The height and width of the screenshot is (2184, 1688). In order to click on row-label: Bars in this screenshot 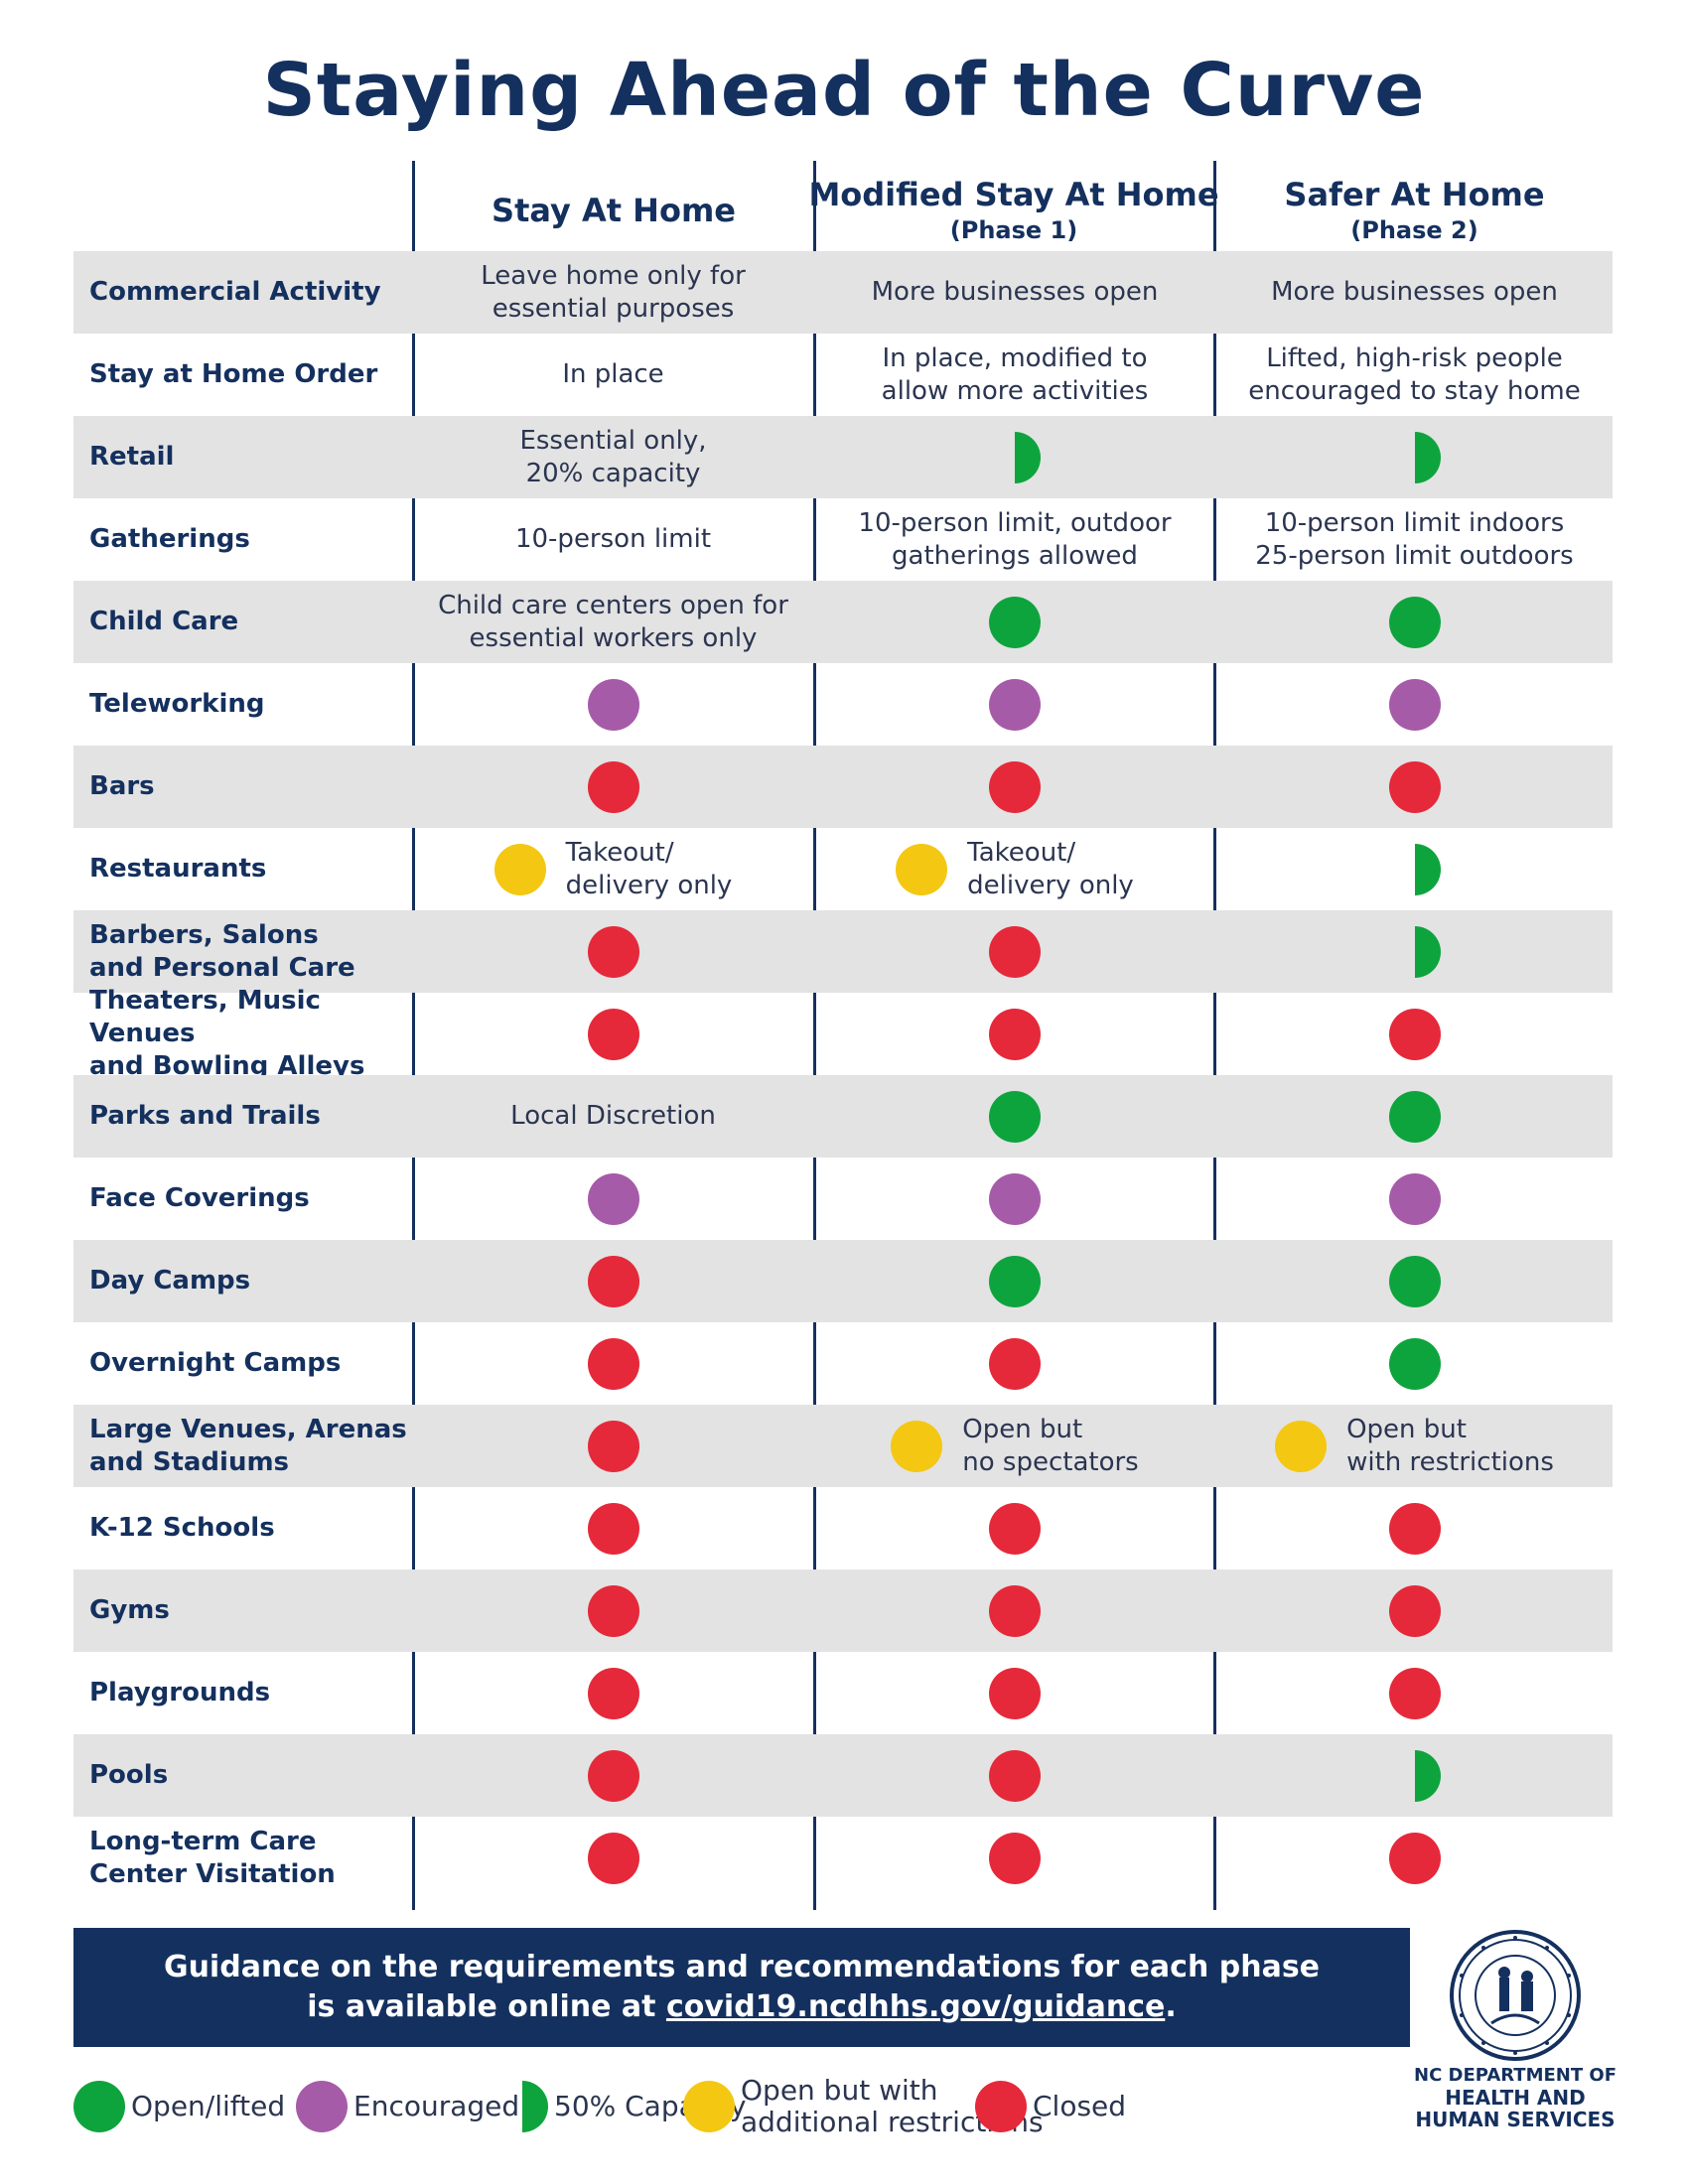, I will do `click(248, 787)`.